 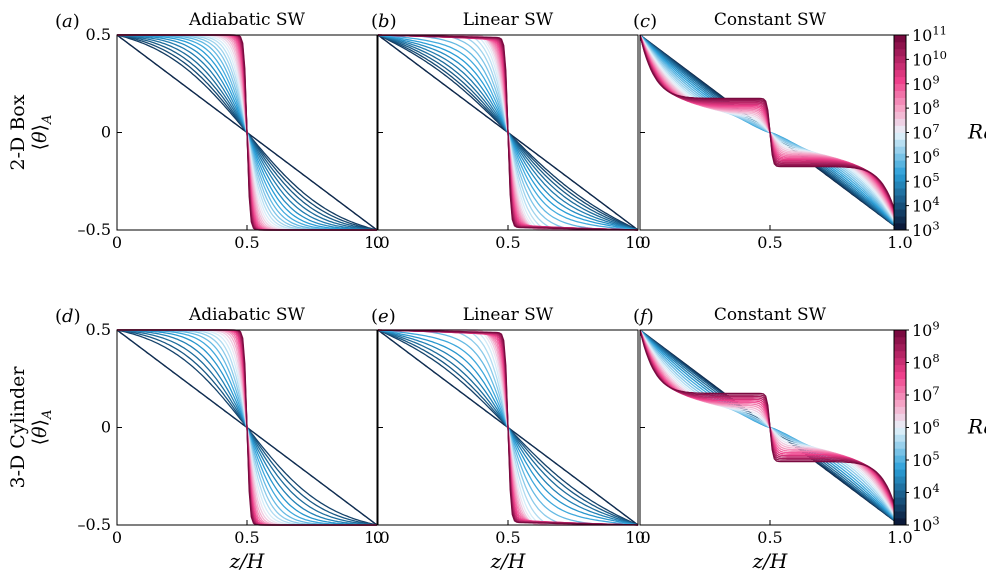 What do you see at coordinates (508, 20) in the screenshot?
I see `panel-title-b: Linear SW` at bounding box center [508, 20].